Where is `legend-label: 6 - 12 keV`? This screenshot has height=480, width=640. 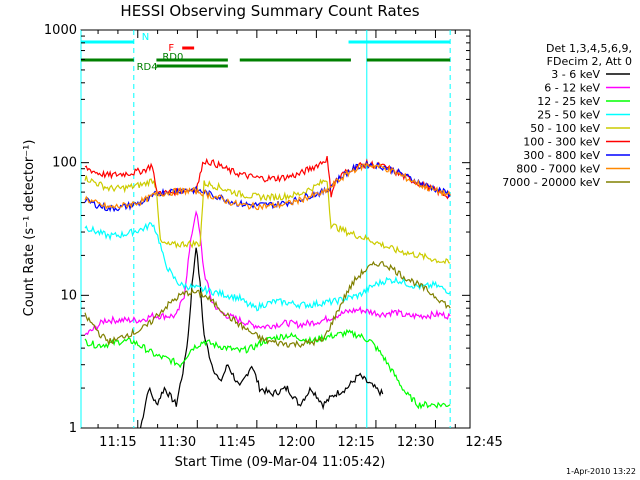
legend-label: 6 - 12 keV is located at coordinates (572, 88).